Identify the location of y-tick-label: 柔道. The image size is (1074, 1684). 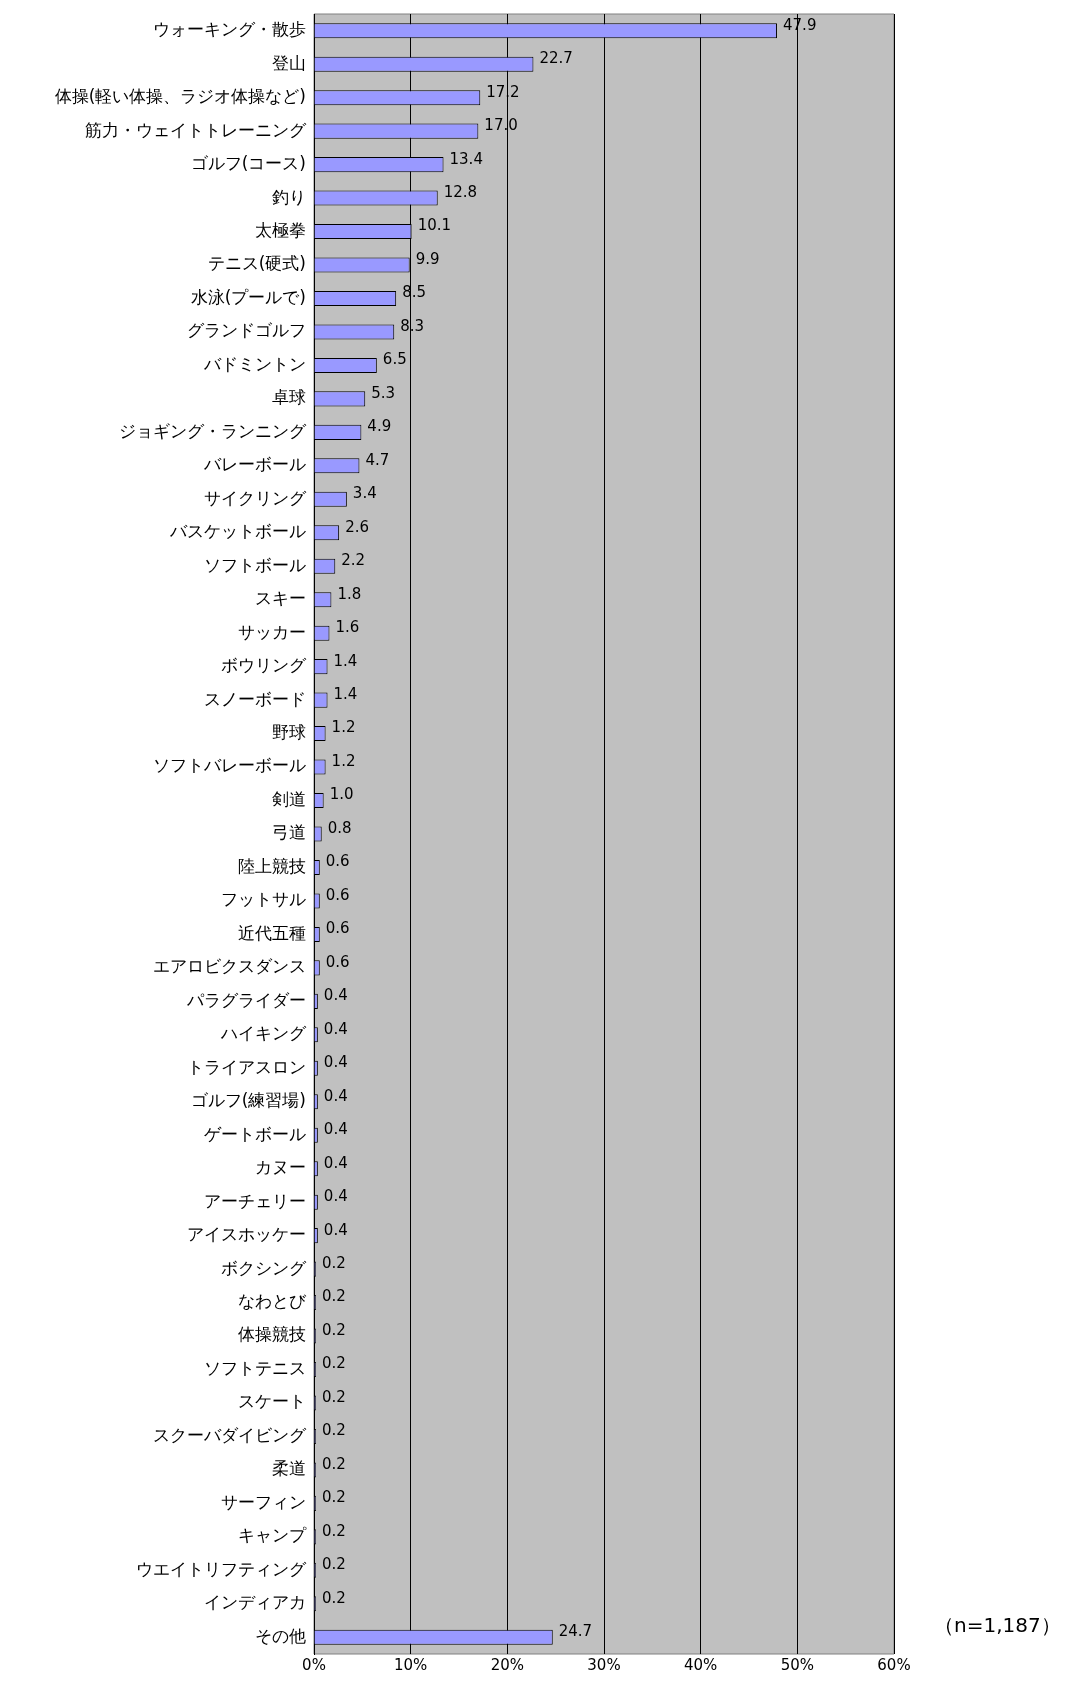
(289, 1468).